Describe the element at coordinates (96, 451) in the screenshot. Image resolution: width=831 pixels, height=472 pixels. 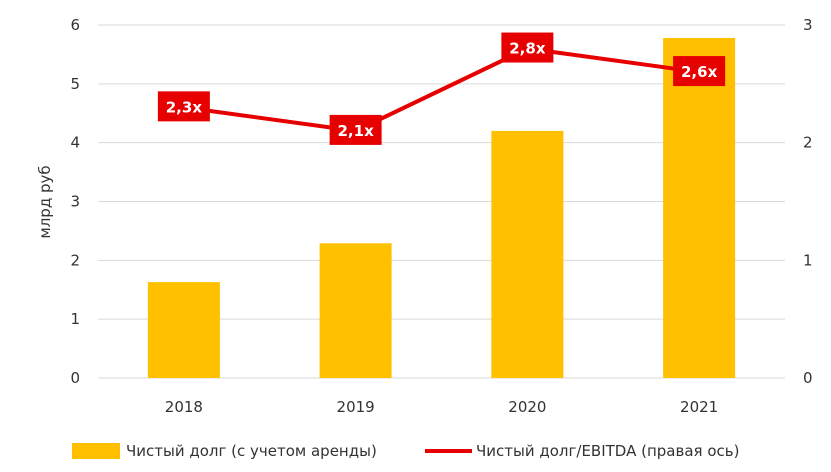
I see `legend-swatch-bar` at that location.